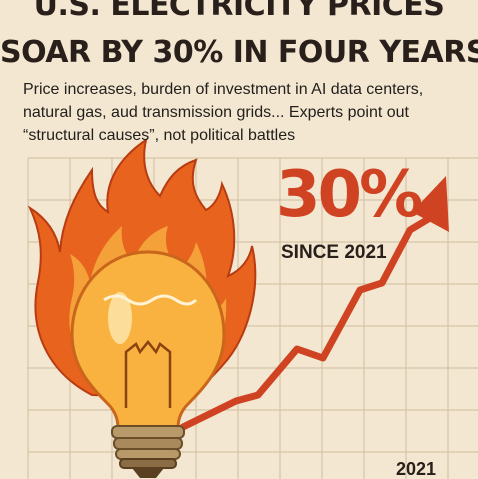 This screenshot has width=478, height=479. I want to click on axis-year-label: 2021, so click(416, 469).